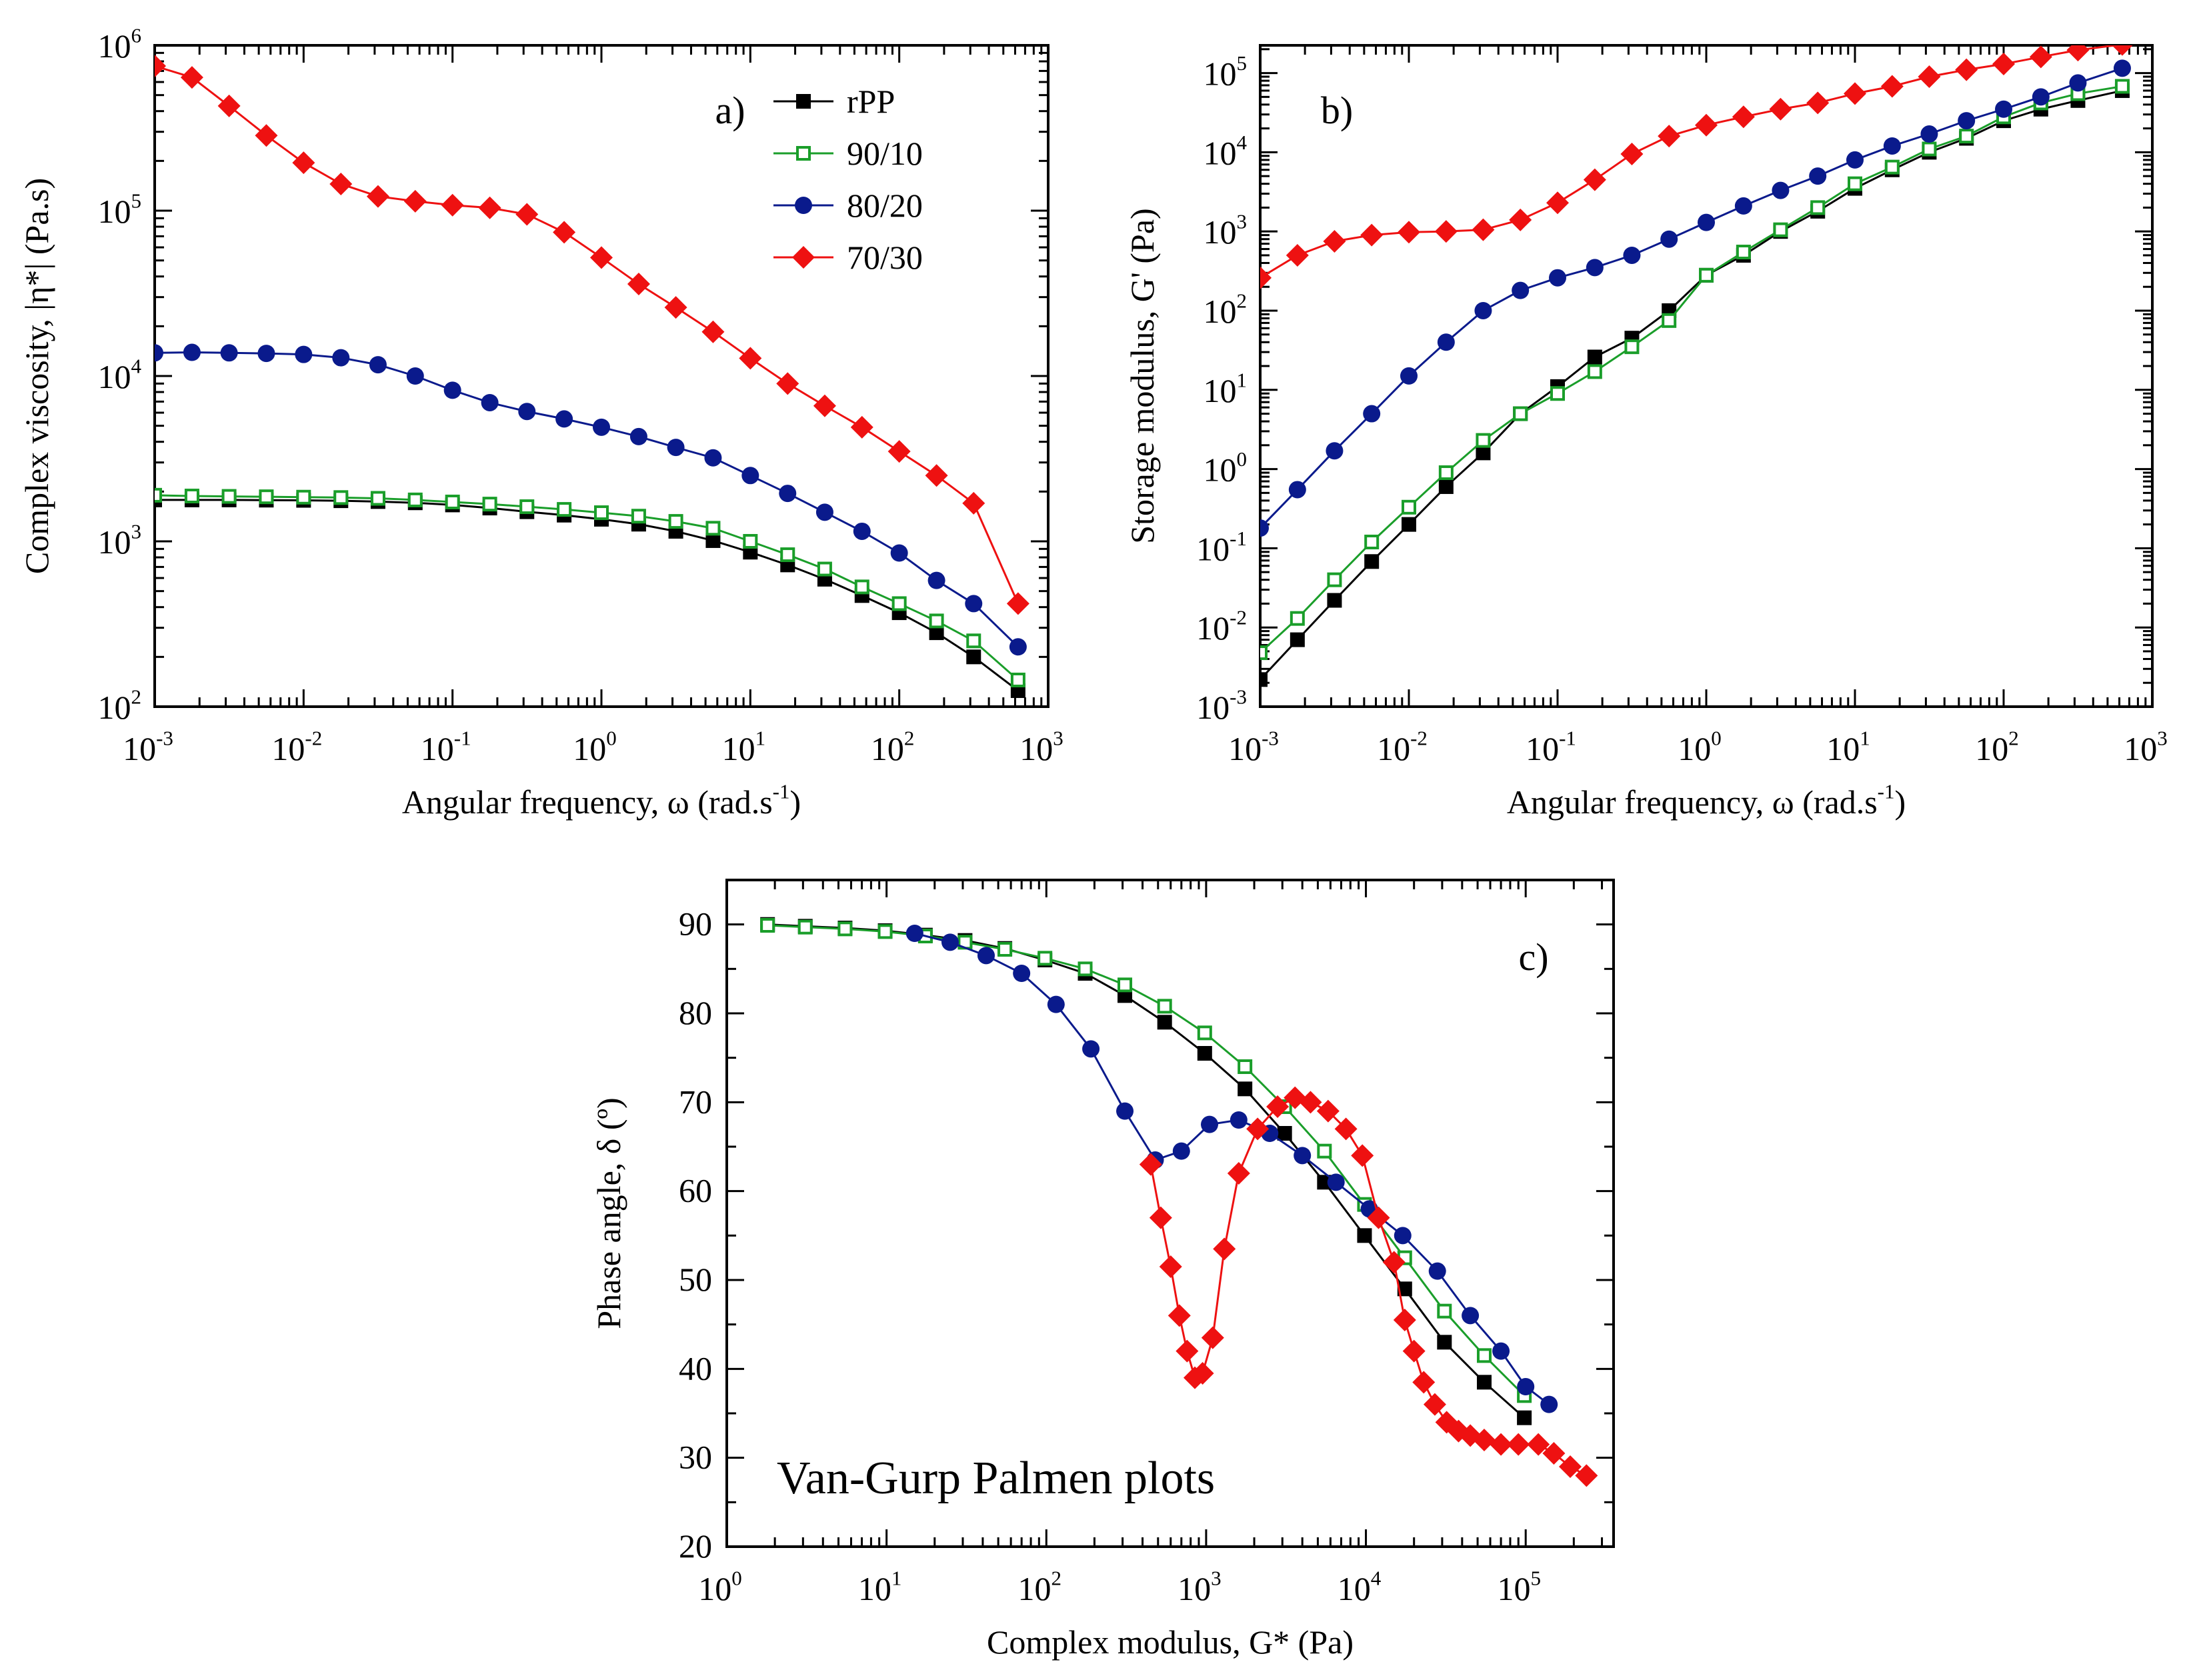  I want to click on y-tick-label: 80, so click(695, 1012).